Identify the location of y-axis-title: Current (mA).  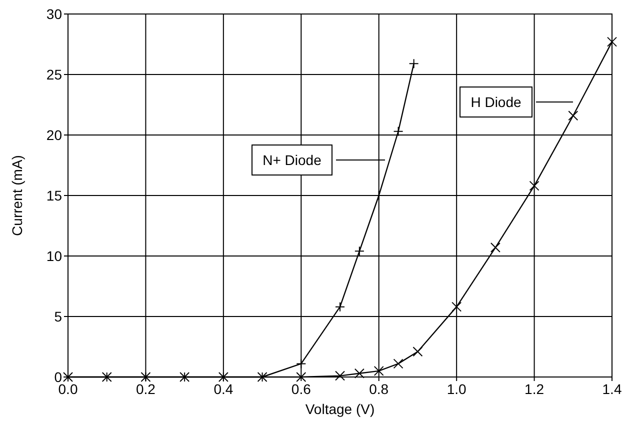
(17, 195).